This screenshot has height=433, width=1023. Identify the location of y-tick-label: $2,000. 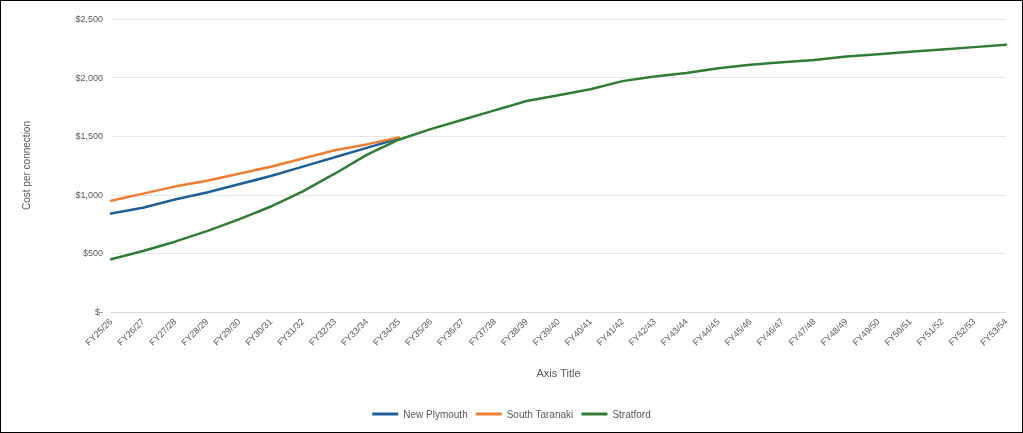
(89, 77).